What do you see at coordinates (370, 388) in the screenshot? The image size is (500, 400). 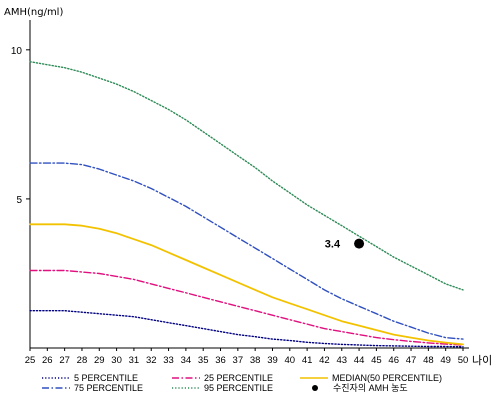 I see `legend-point-label: 수진자의 AMH 농도` at bounding box center [370, 388].